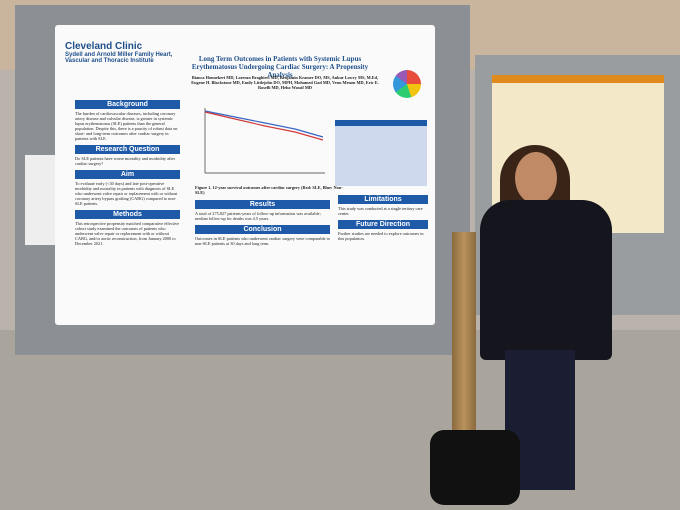  What do you see at coordinates (383, 199) in the screenshot?
I see `section-heading: Limitations` at bounding box center [383, 199].